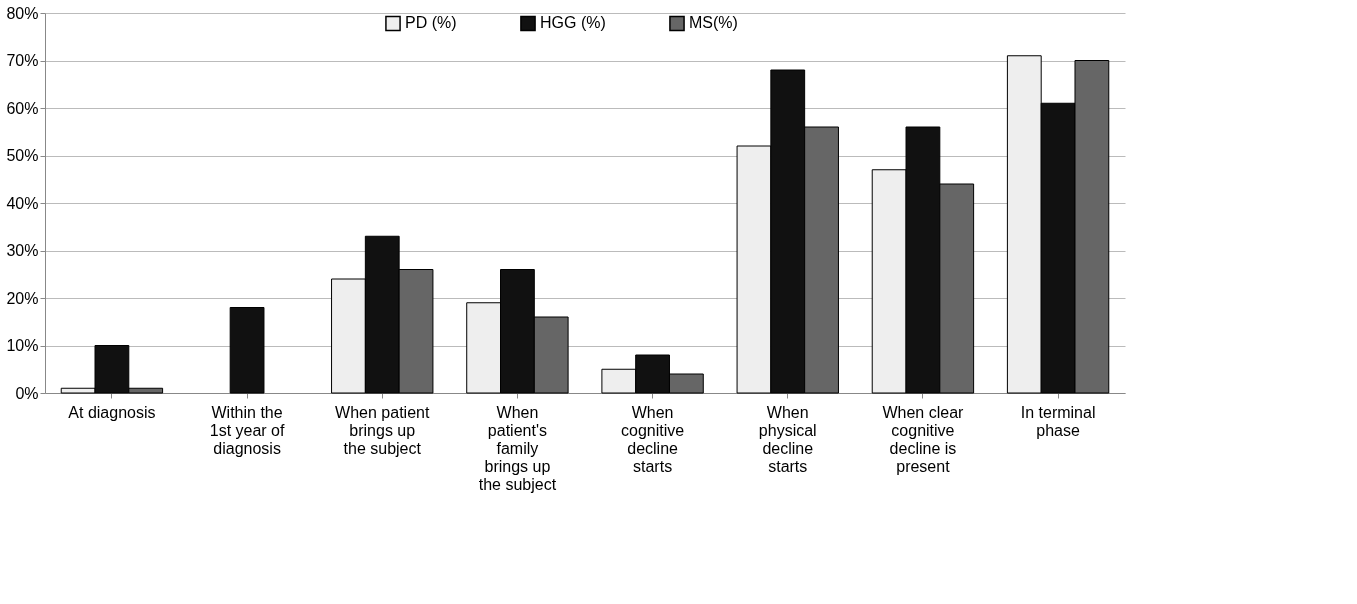 This screenshot has width=1357, height=604. Describe the element at coordinates (22, 250) in the screenshot. I see `y-tick-label: 30%` at that location.